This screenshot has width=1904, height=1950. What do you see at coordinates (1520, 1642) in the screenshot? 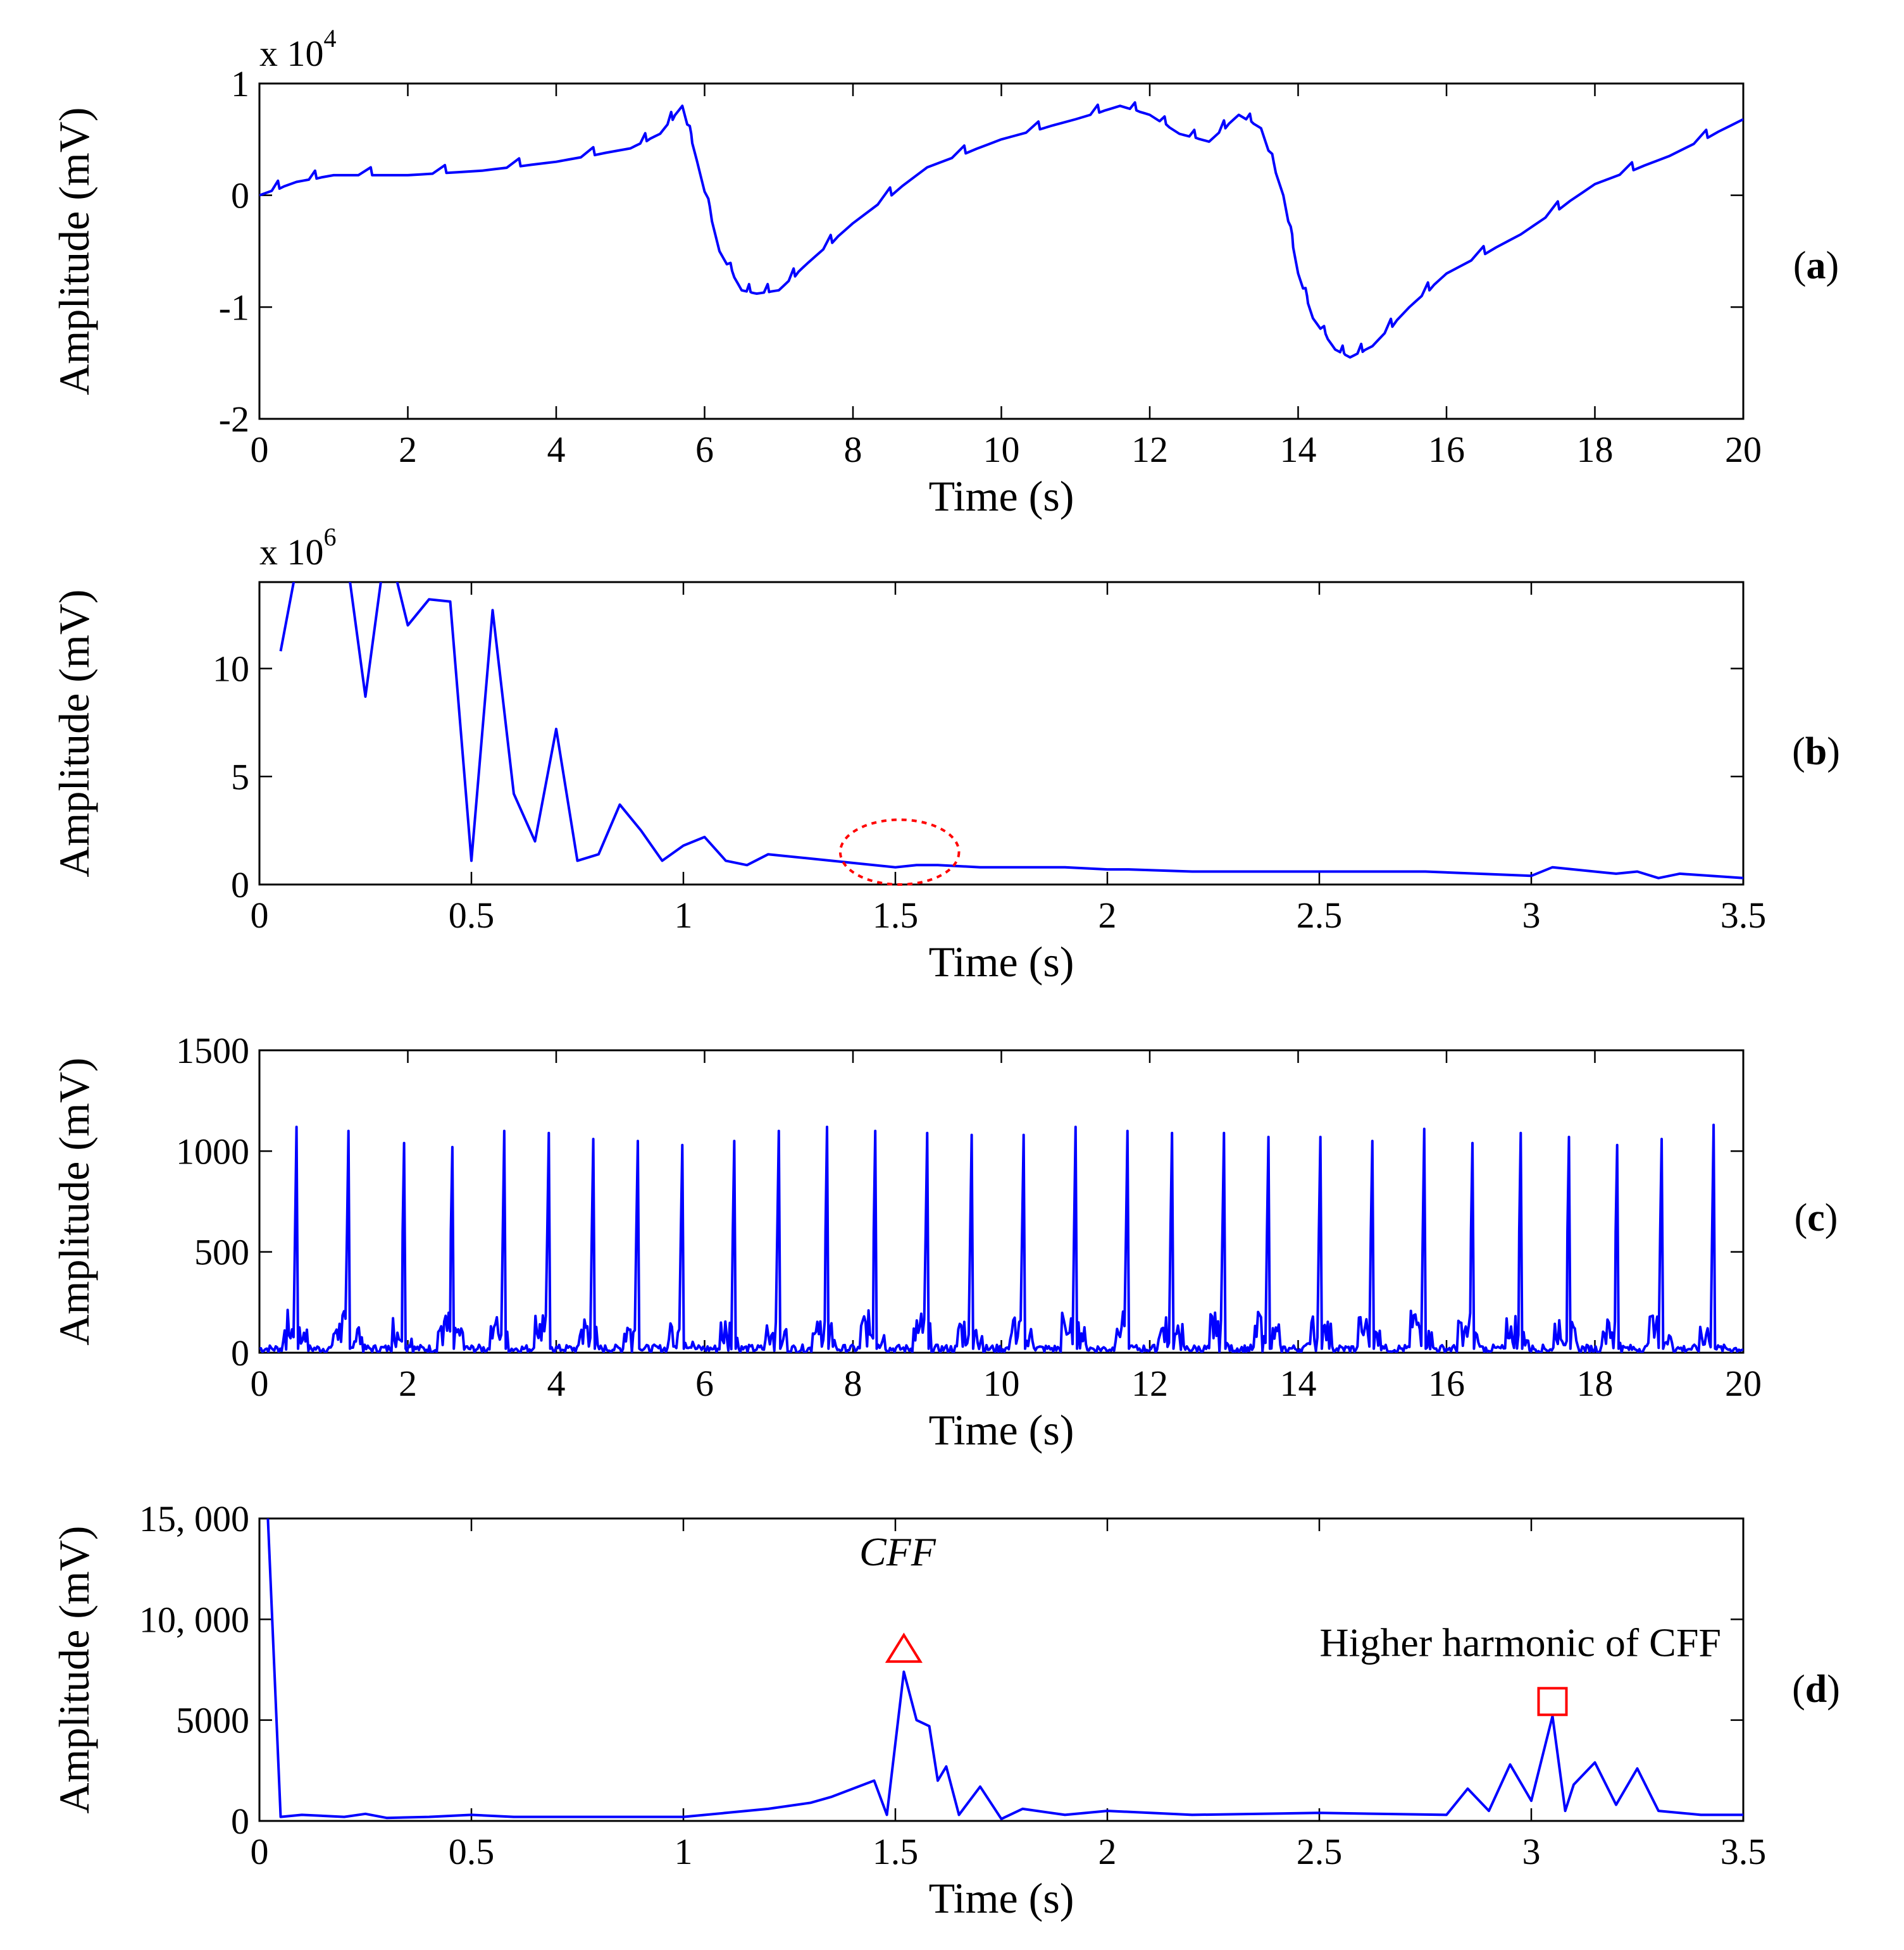
I see `harmonic-label: Higher harmonic of CFF` at bounding box center [1520, 1642].